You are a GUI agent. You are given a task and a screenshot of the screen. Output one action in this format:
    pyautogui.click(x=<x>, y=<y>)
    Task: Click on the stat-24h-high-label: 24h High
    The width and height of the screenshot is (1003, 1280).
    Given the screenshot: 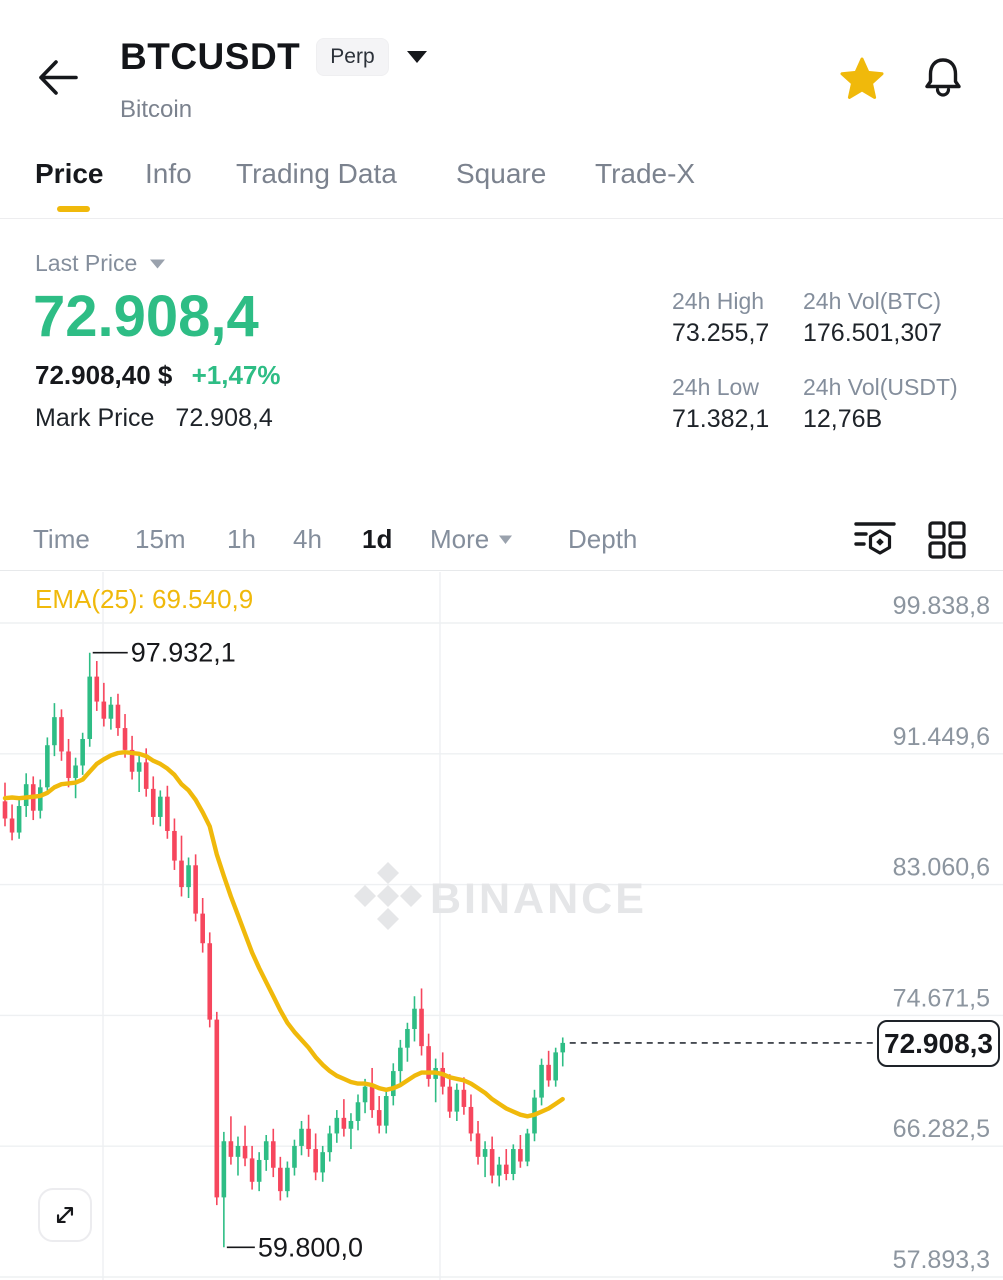 What is the action you would take?
    pyautogui.click(x=718, y=301)
    